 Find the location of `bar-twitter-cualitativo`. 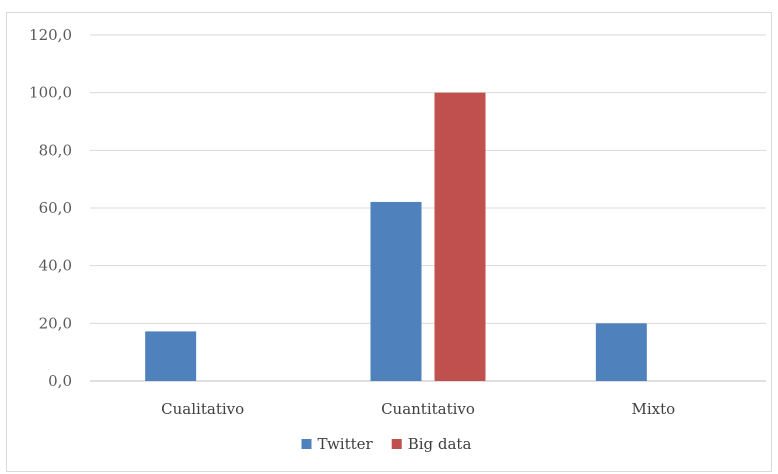

bar-twitter-cualitativo is located at coordinates (171, 356).